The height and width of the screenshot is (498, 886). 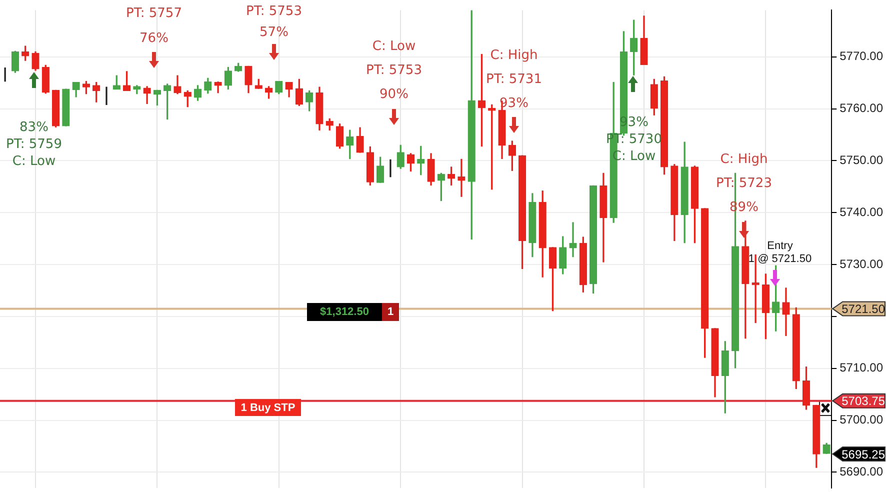 What do you see at coordinates (268, 407) in the screenshot?
I see `annotation: 1 Buy STP` at bounding box center [268, 407].